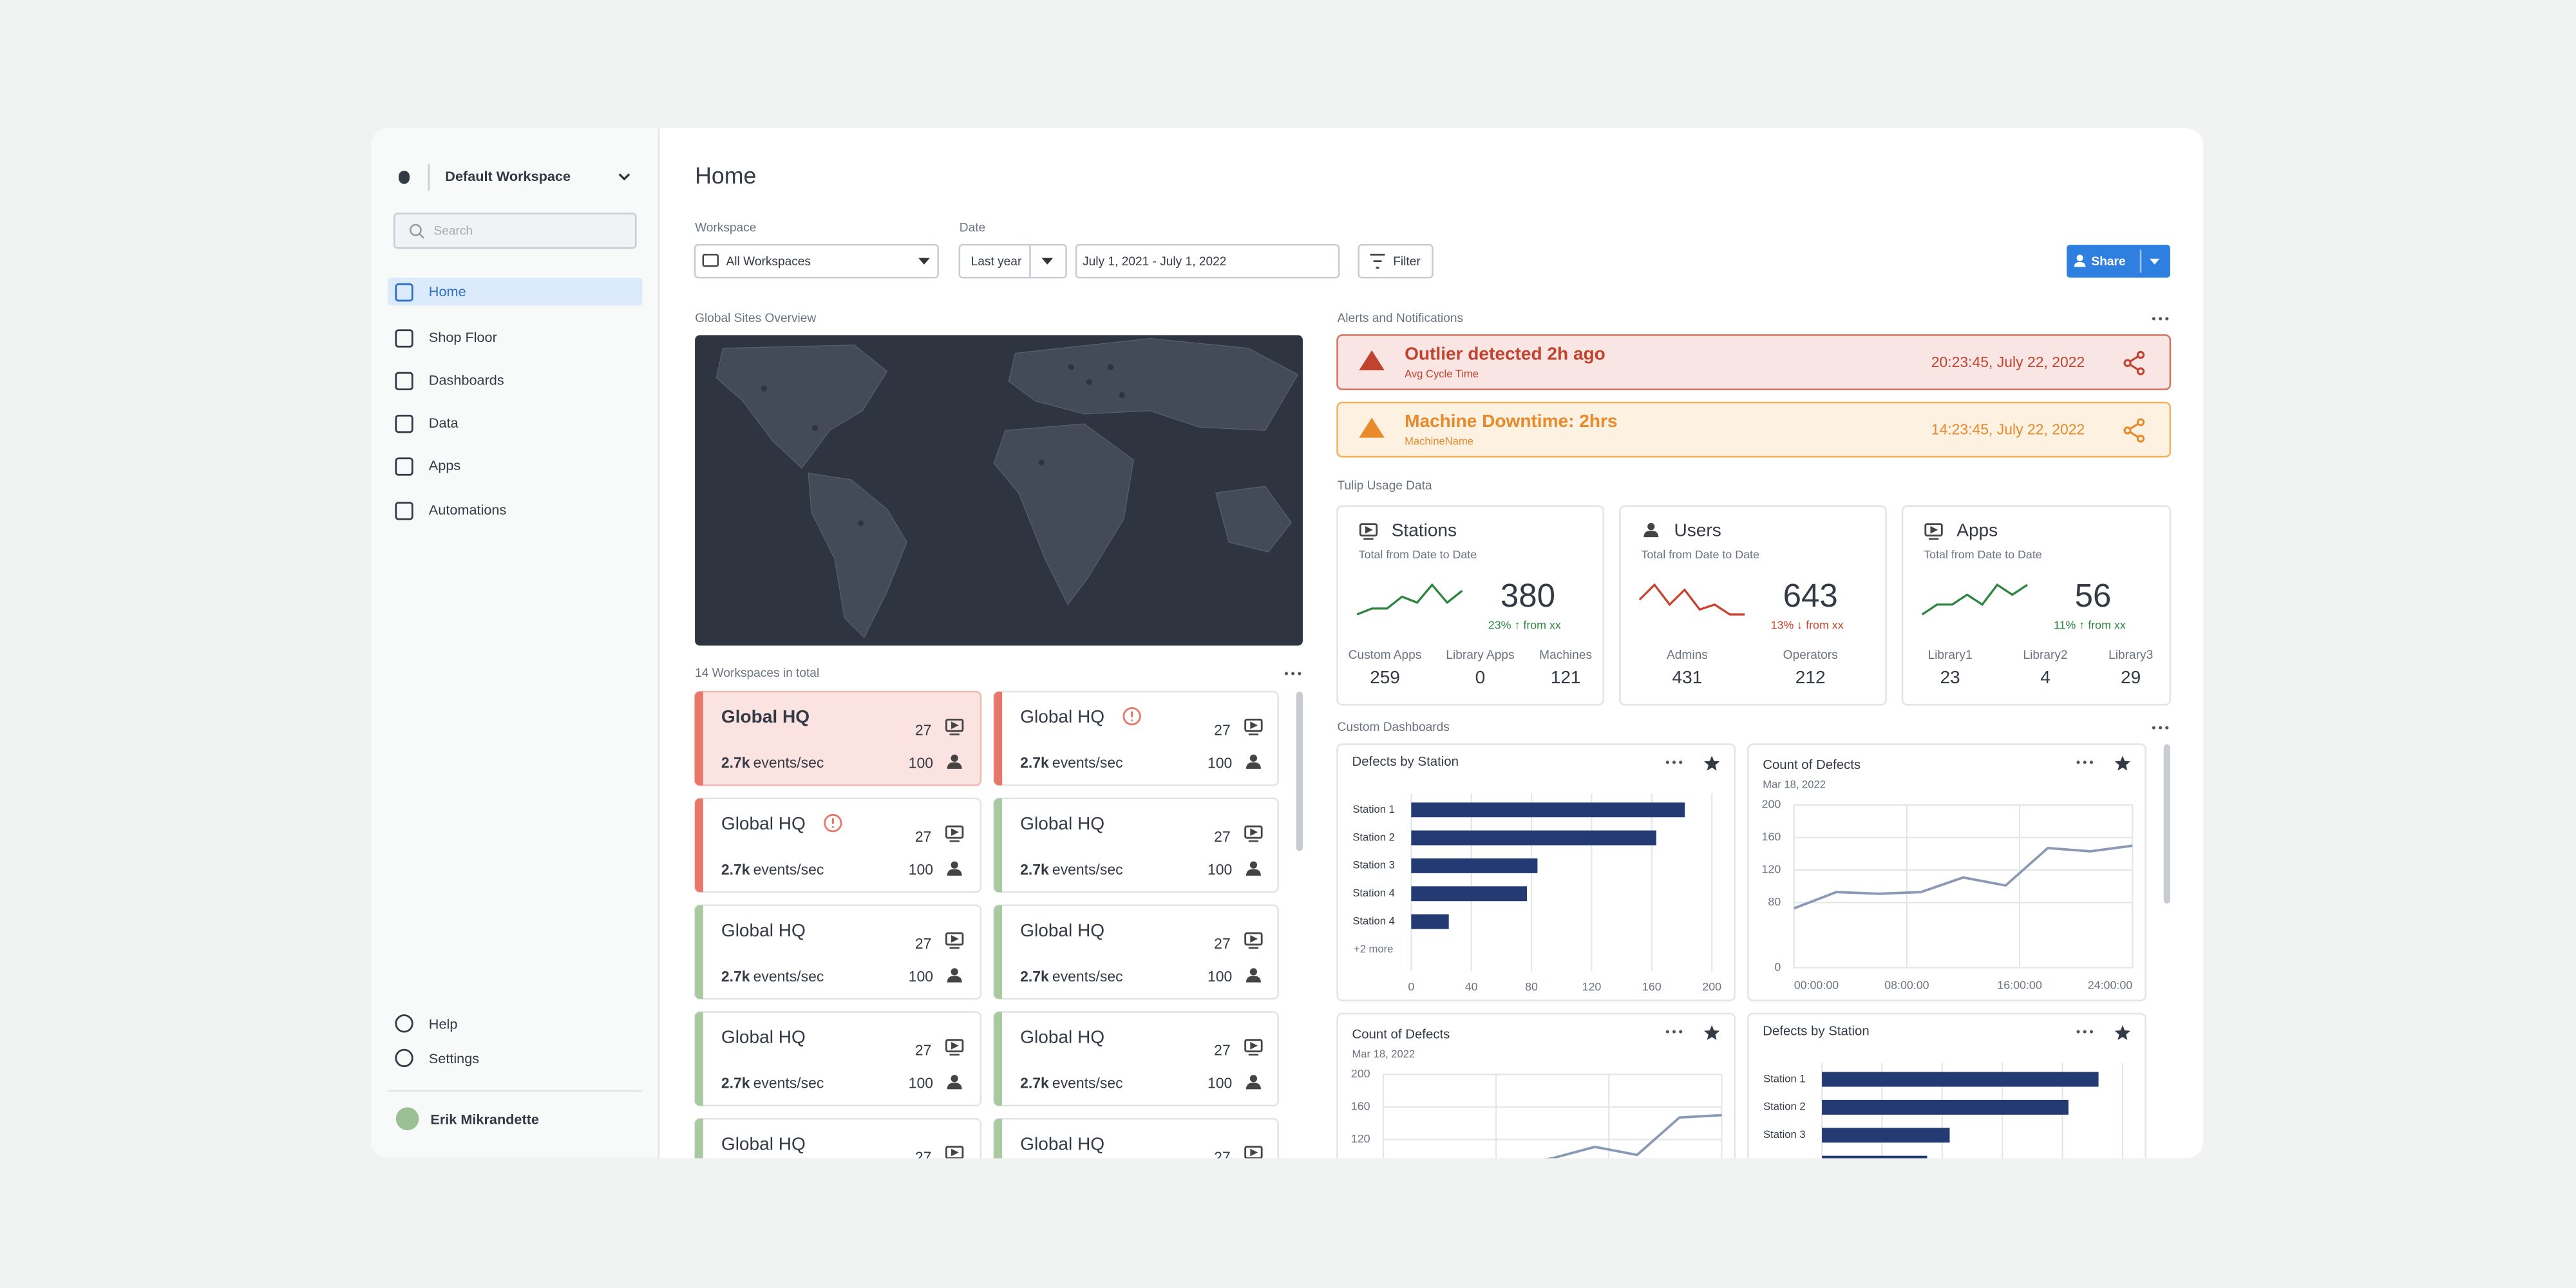  I want to click on x-tick-label: 24:00:00, so click(2110, 984).